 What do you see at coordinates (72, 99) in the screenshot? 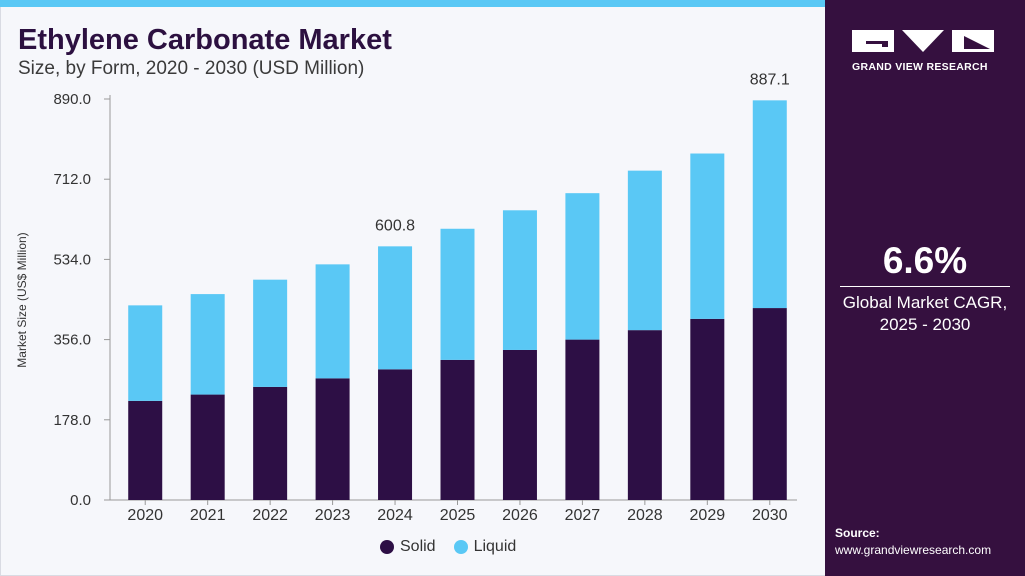
I see `y-tick-label: 890.0` at bounding box center [72, 99].